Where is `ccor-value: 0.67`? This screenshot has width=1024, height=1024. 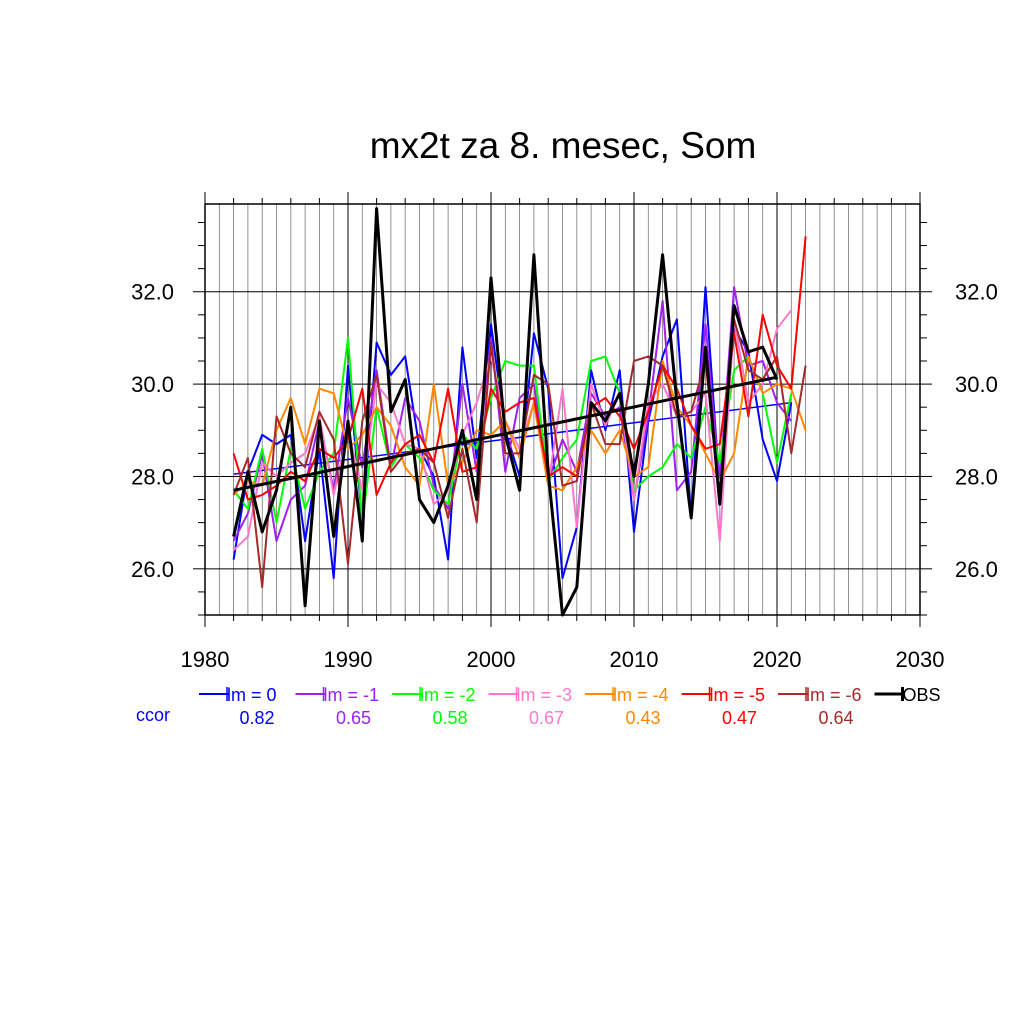 ccor-value: 0.67 is located at coordinates (546, 718).